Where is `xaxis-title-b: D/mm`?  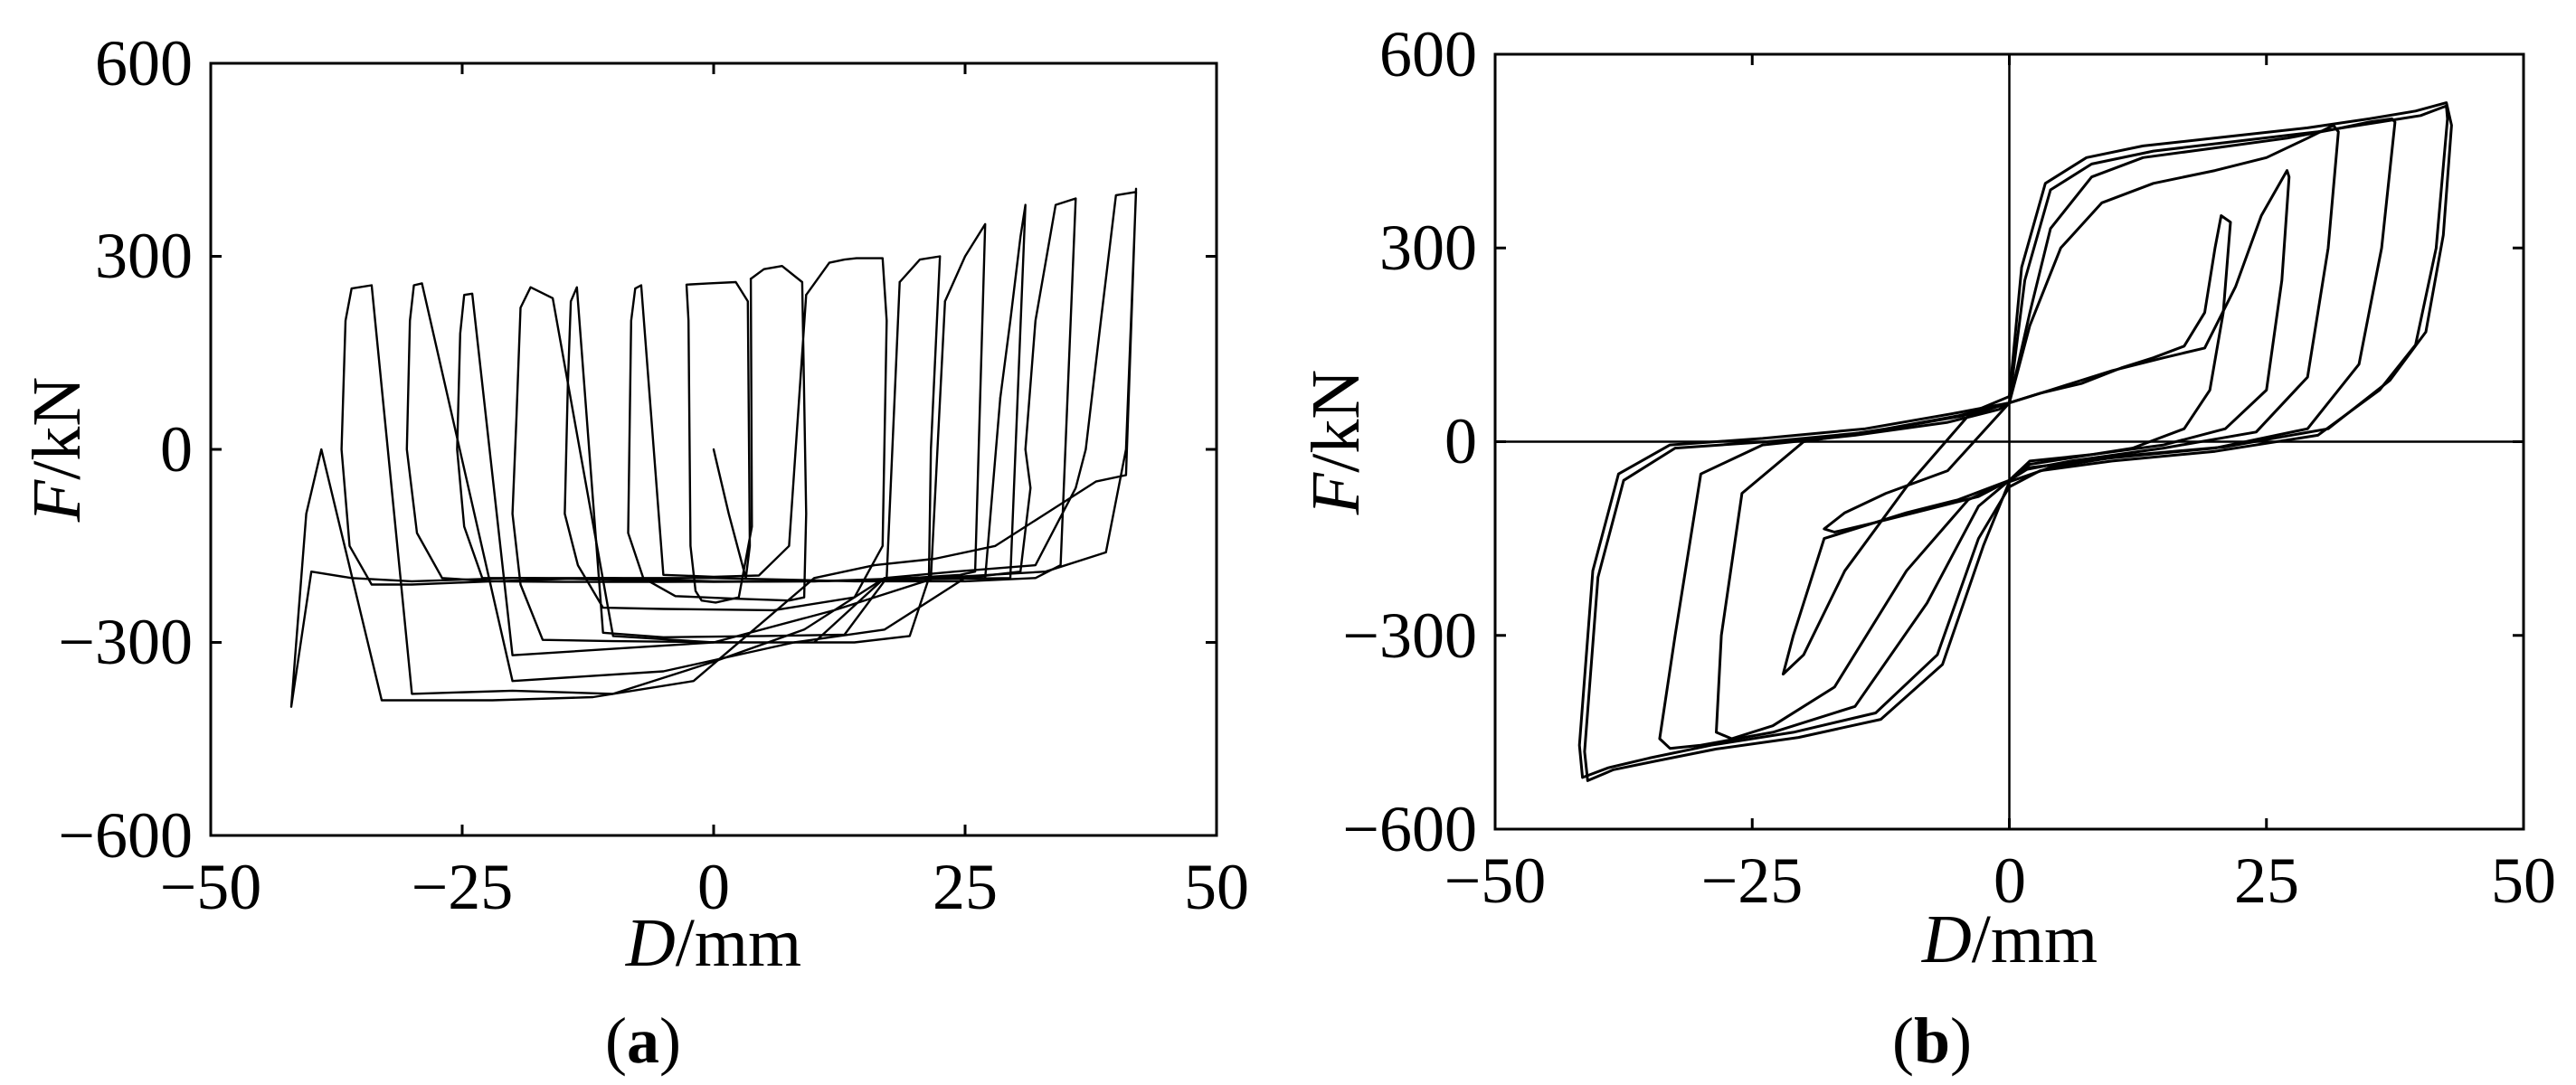
xaxis-title-b: D/mm is located at coordinates (2009, 939).